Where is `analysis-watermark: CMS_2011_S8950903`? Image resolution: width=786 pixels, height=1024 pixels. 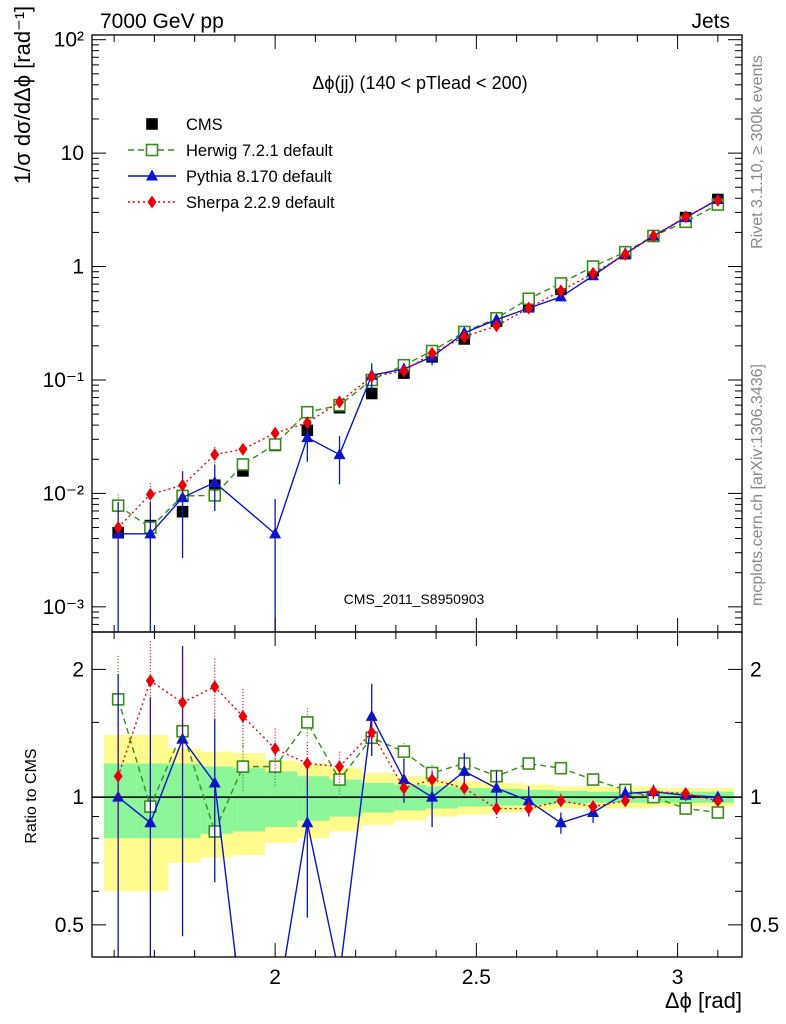
analysis-watermark: CMS_2011_S8950903 is located at coordinates (414, 599).